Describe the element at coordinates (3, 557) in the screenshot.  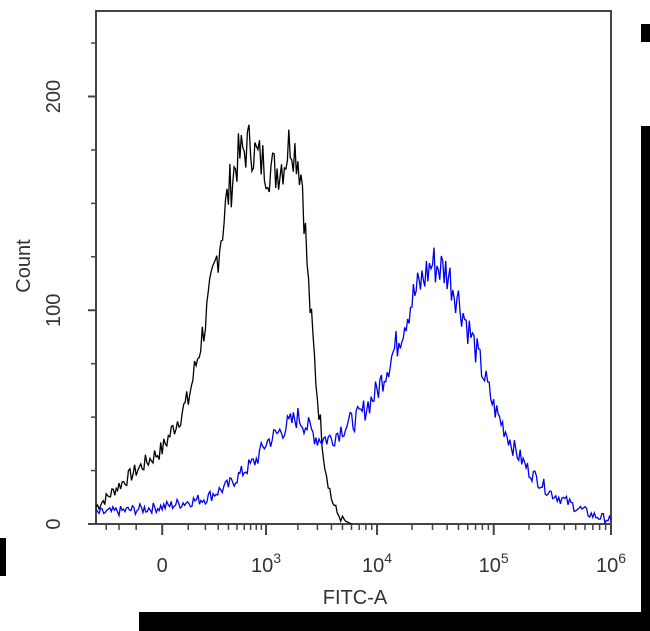
I see `edge-block-left` at that location.